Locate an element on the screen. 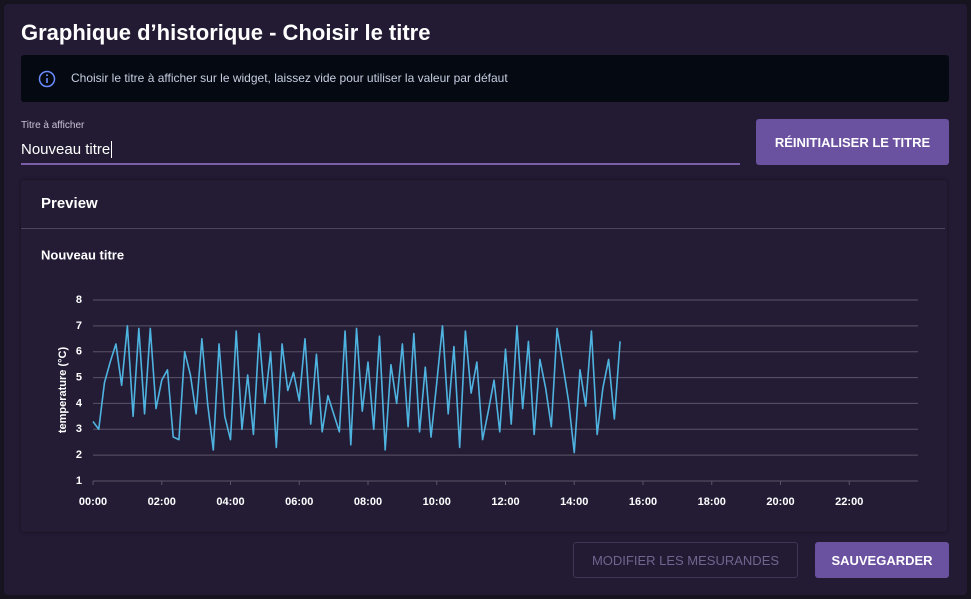 The height and width of the screenshot is (599, 971). y-tick-label: 5 is located at coordinates (79, 377).